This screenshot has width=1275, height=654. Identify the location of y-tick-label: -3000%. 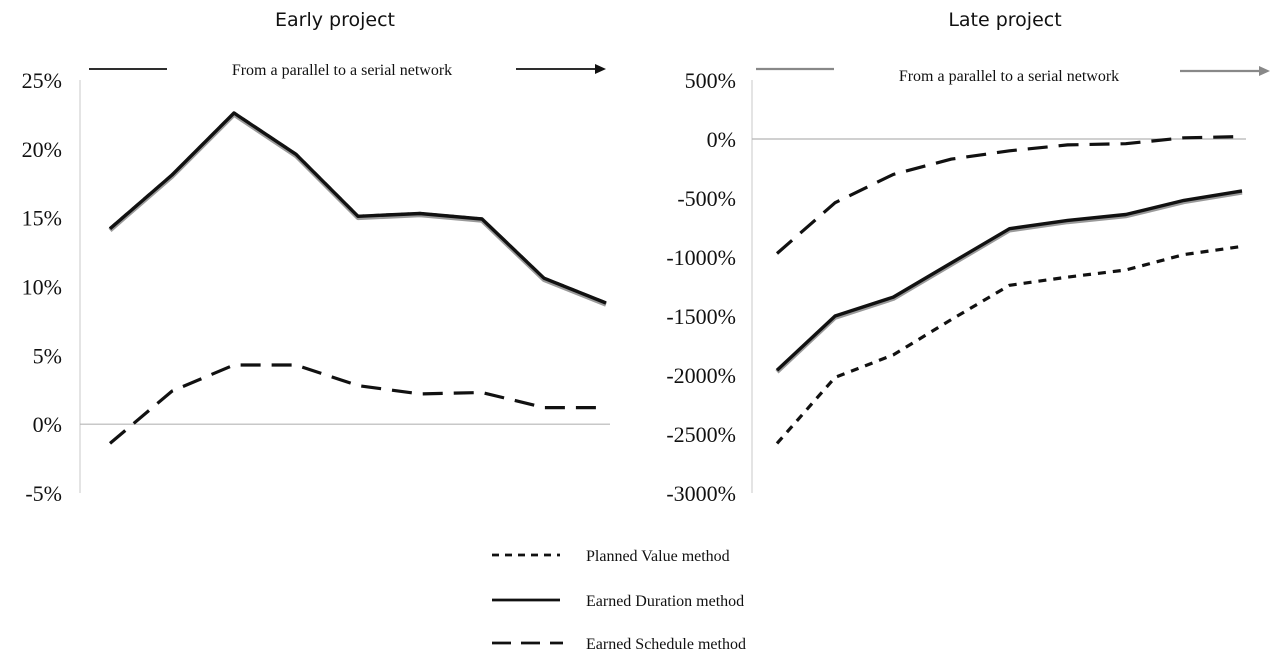
(701, 493).